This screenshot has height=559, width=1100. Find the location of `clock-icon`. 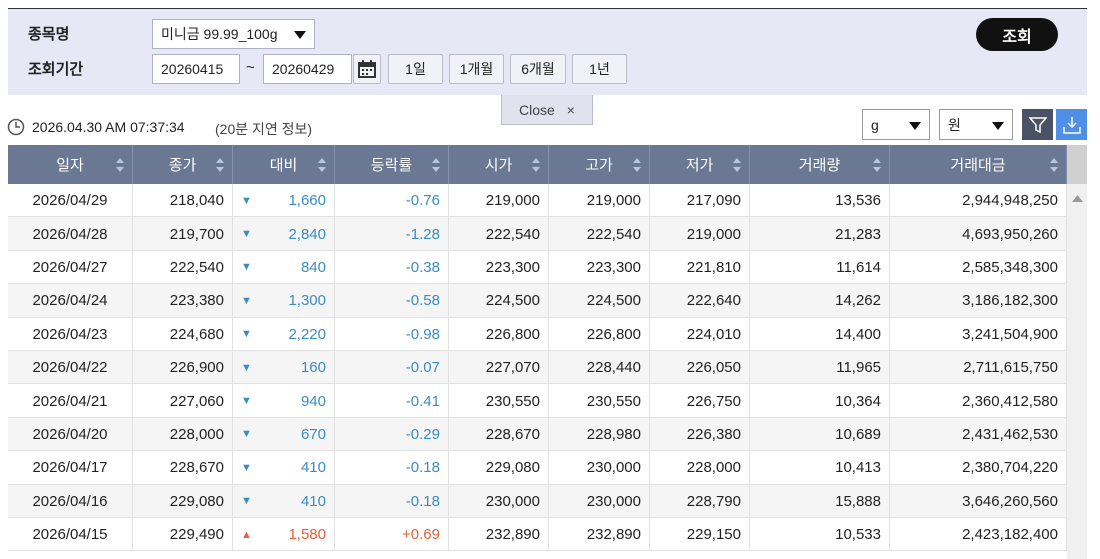

clock-icon is located at coordinates (16, 127).